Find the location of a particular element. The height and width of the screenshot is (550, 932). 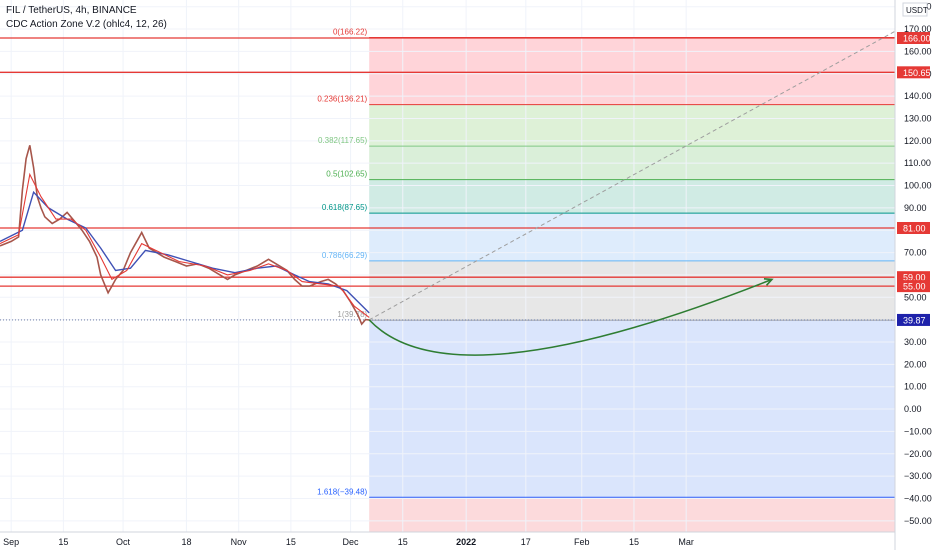

x-tick-label: 18 is located at coordinates (186, 542).